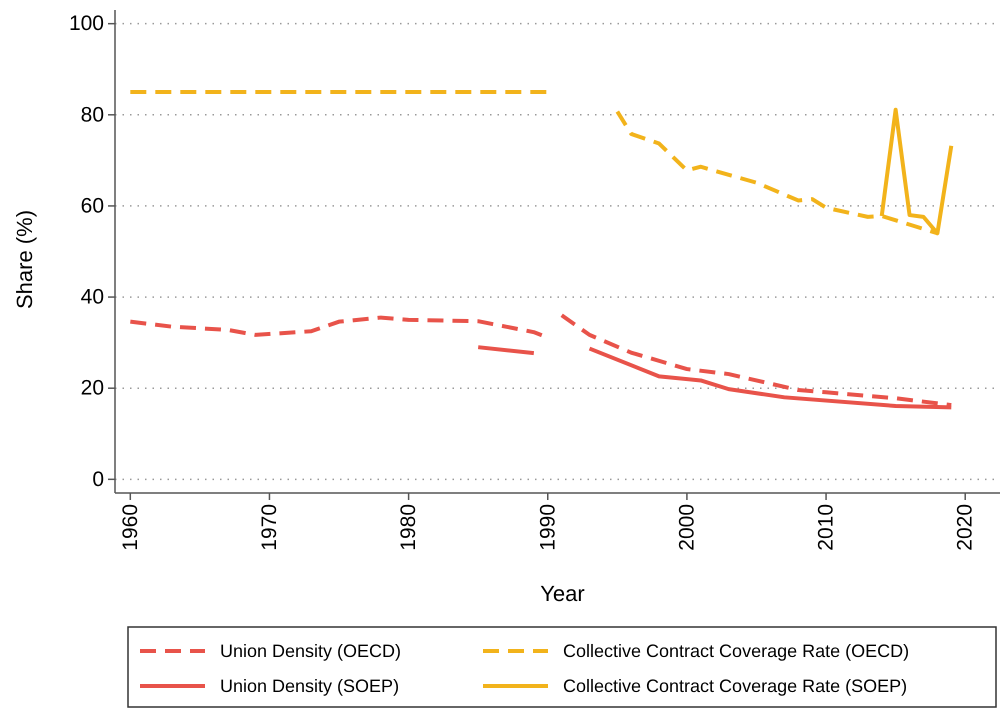 The image size is (1000, 709). What do you see at coordinates (98, 479) in the screenshot?
I see `y-tick-label: 0` at bounding box center [98, 479].